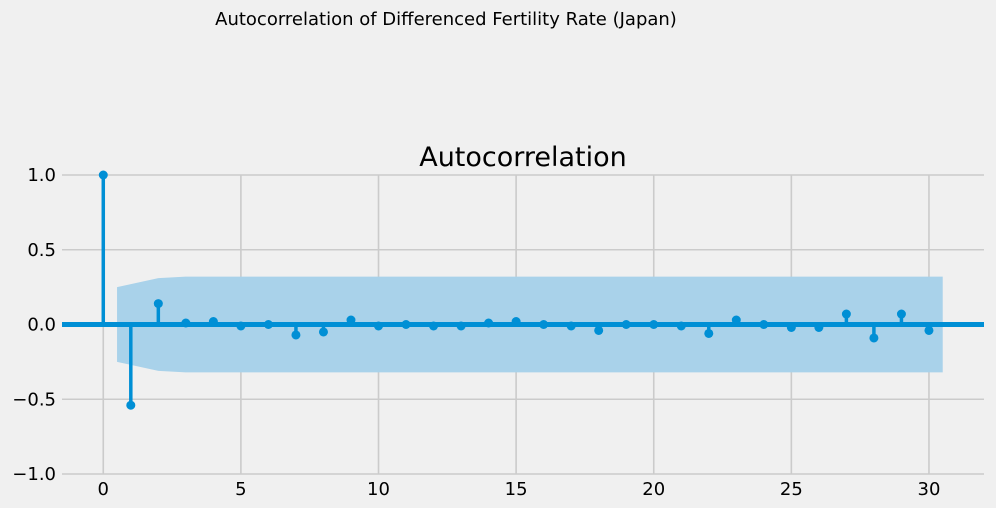 Image resolution: width=996 pixels, height=508 pixels. What do you see at coordinates (653, 489) in the screenshot?
I see `x-tick-label: 20` at bounding box center [653, 489].